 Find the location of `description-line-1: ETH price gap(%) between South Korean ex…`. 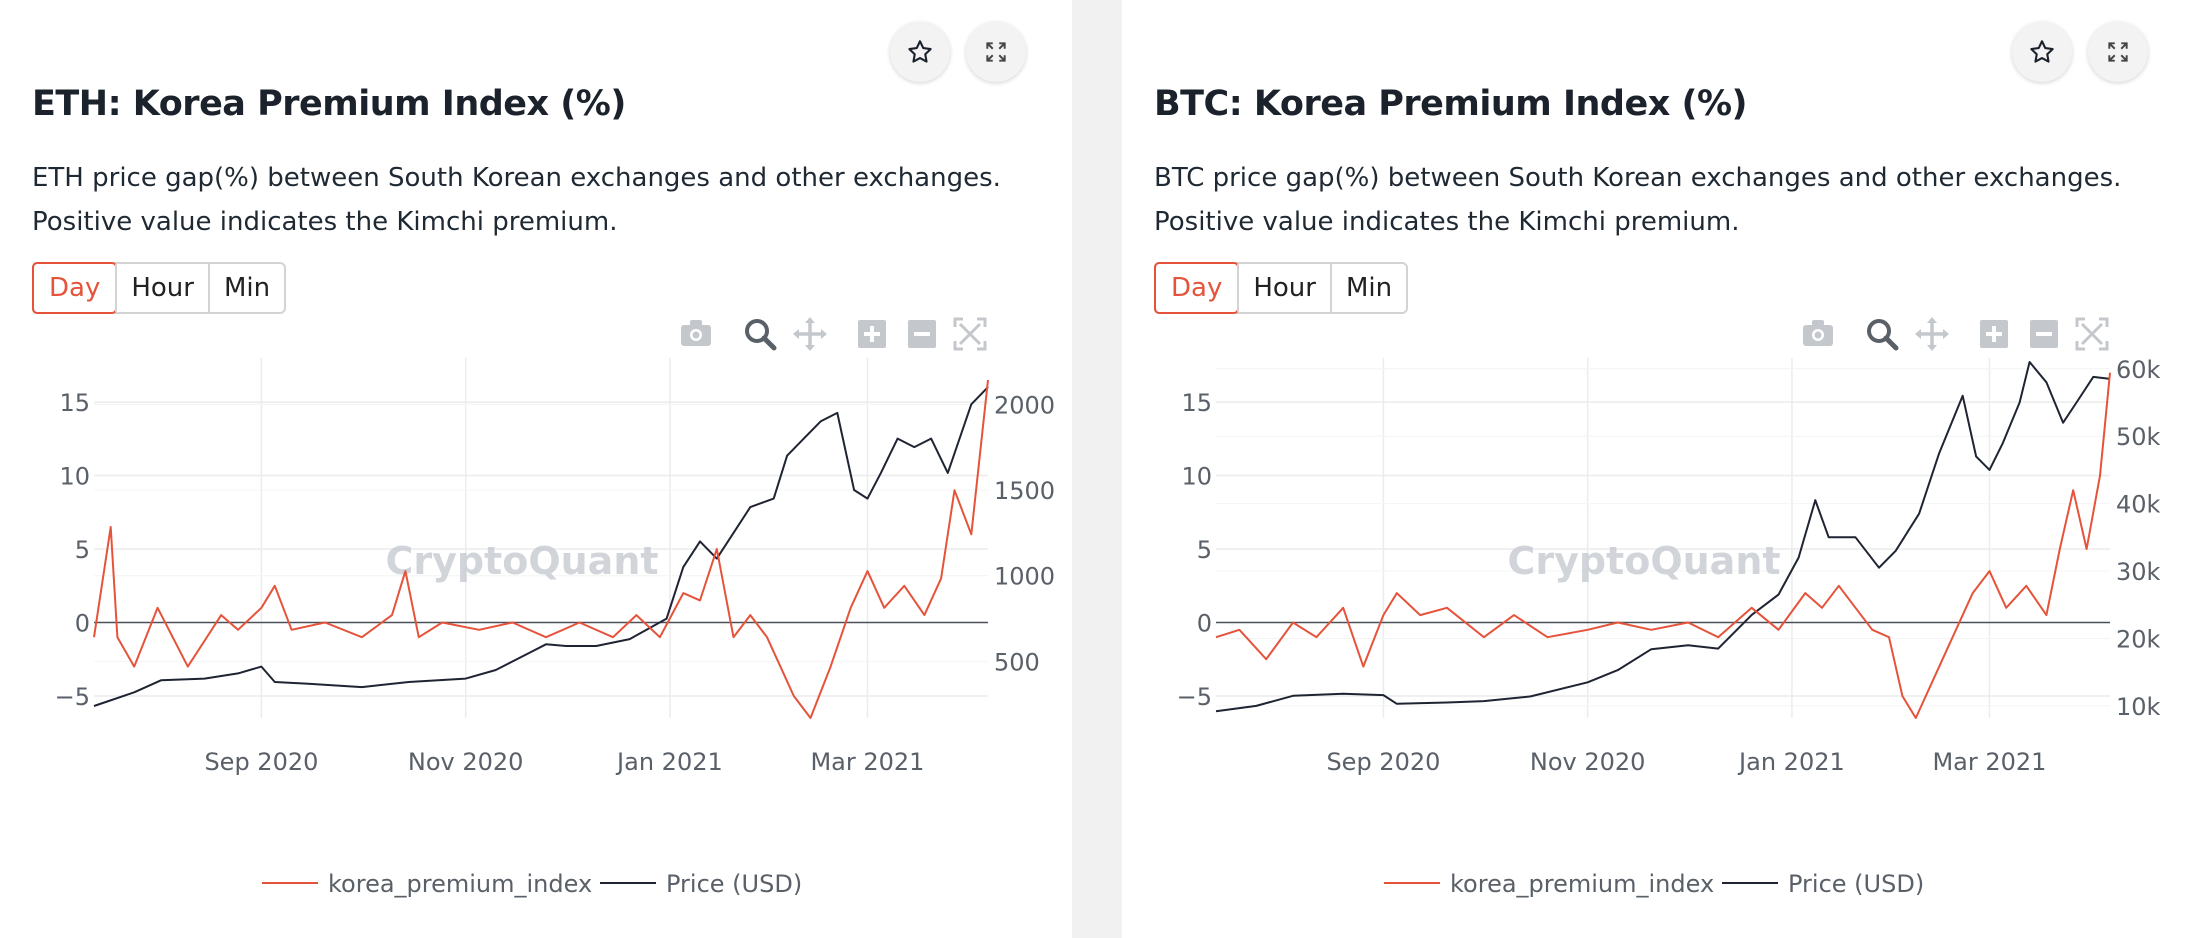

description-line-1: ETH price gap(%) between South Korean ex… is located at coordinates (516, 178).